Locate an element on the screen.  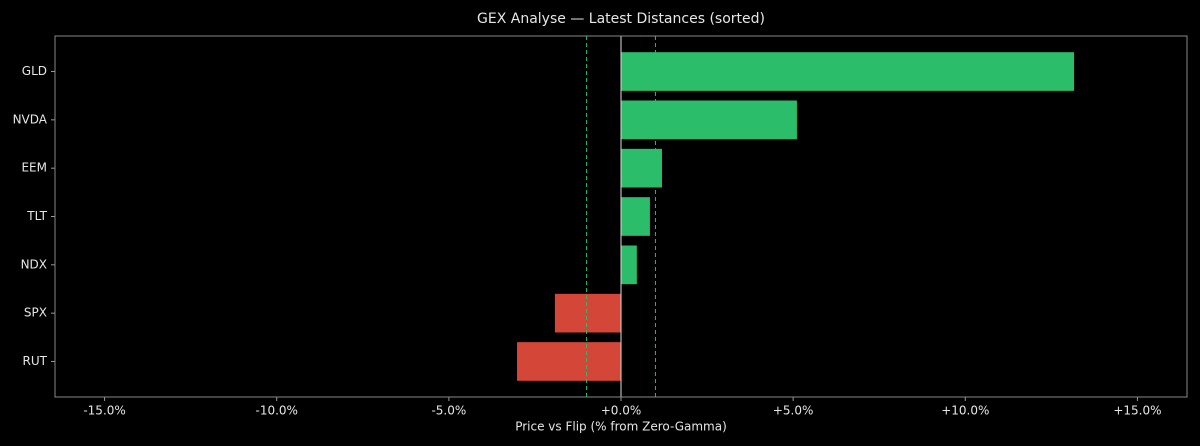
y-tick-label: NVDA is located at coordinates (30, 119).